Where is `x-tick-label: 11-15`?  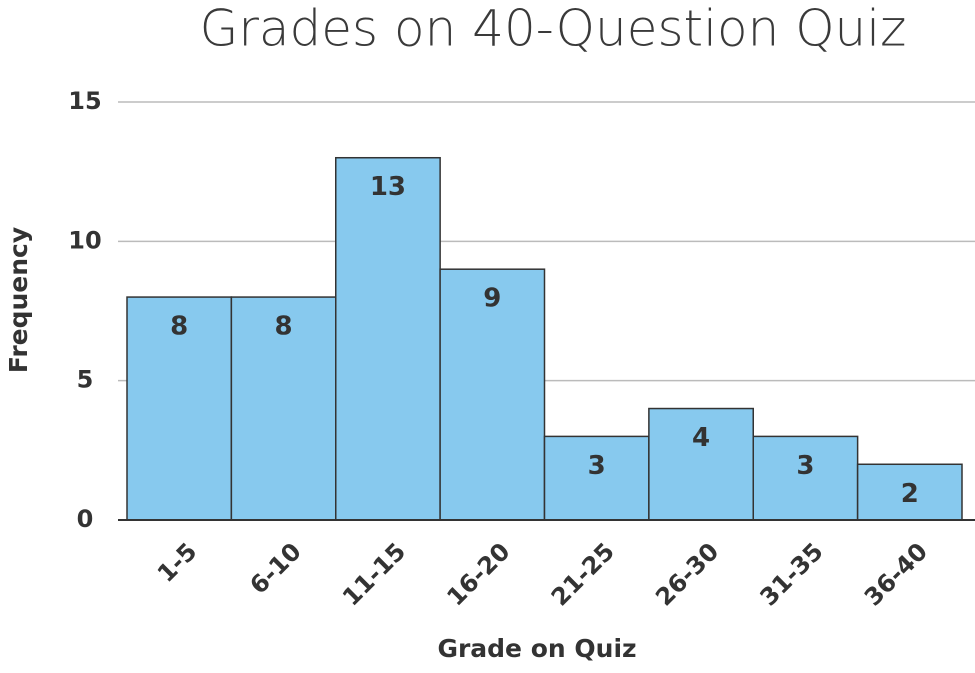
x-tick-label: 11-15 is located at coordinates (374, 574).